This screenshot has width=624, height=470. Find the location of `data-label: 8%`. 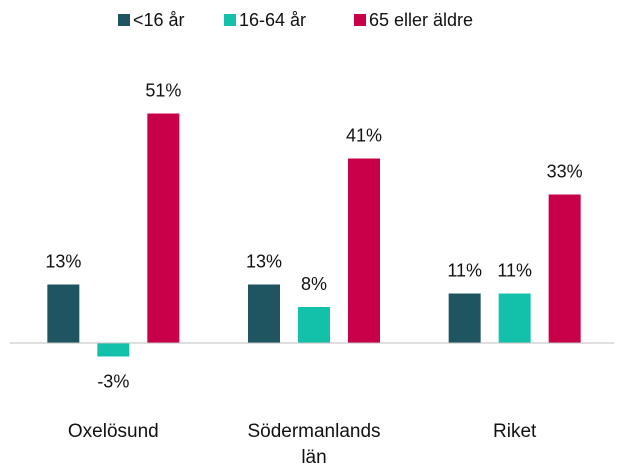

data-label: 8% is located at coordinates (314, 284).